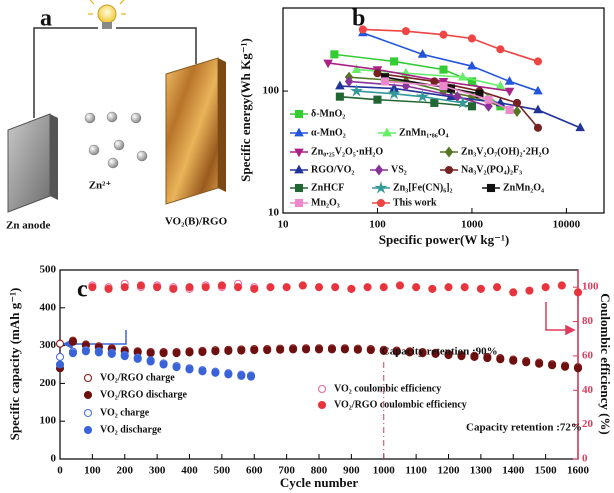  What do you see at coordinates (444, 239) in the screenshot?
I see `x-axis-title: Specific power(W kg⁻¹)` at bounding box center [444, 239].